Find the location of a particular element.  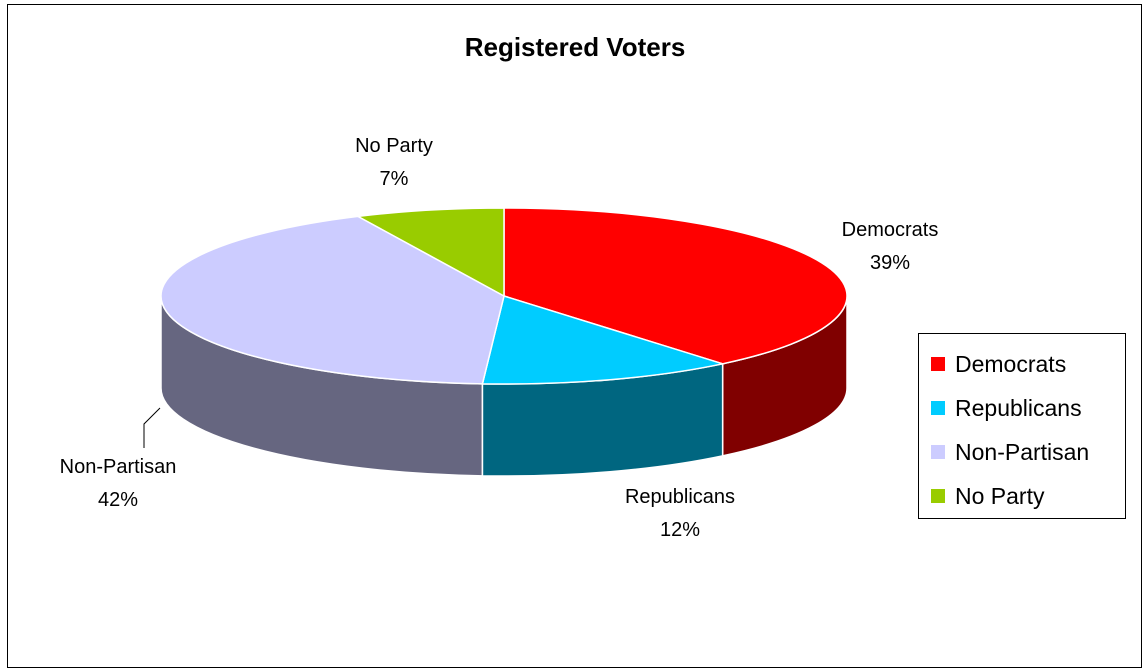

data-label-non-partisan: Non-Partisan 42% is located at coordinates (118, 483).